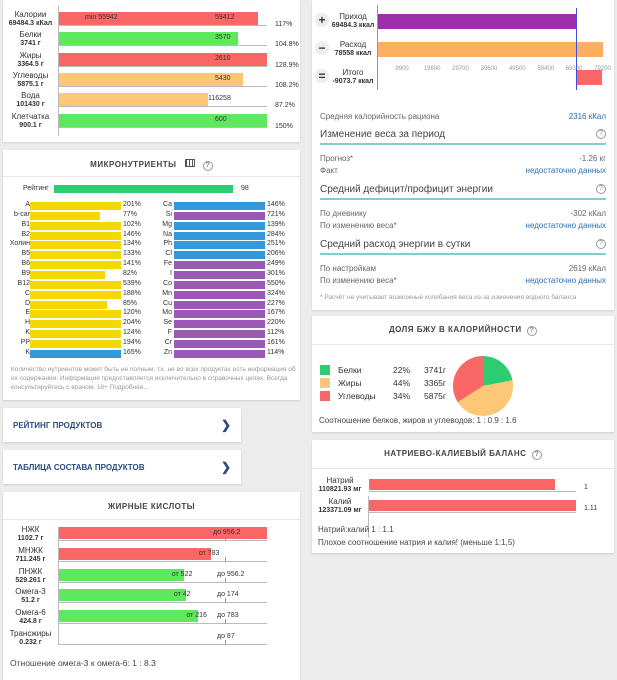  Describe the element at coordinates (489, 69) in the screenshot. I see `tick-label: 39600` at that location.